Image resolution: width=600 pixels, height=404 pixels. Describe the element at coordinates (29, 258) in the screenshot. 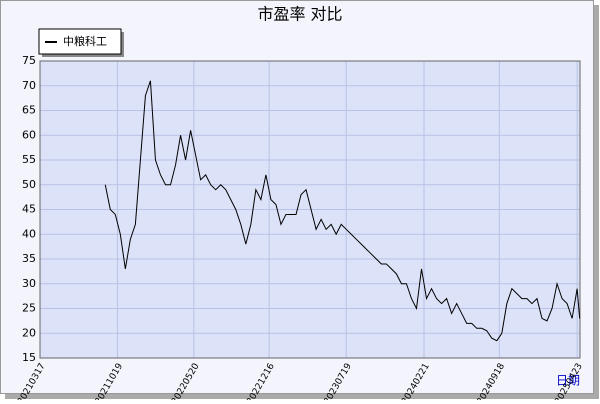

I see `y-tick-label: 35` at that location.